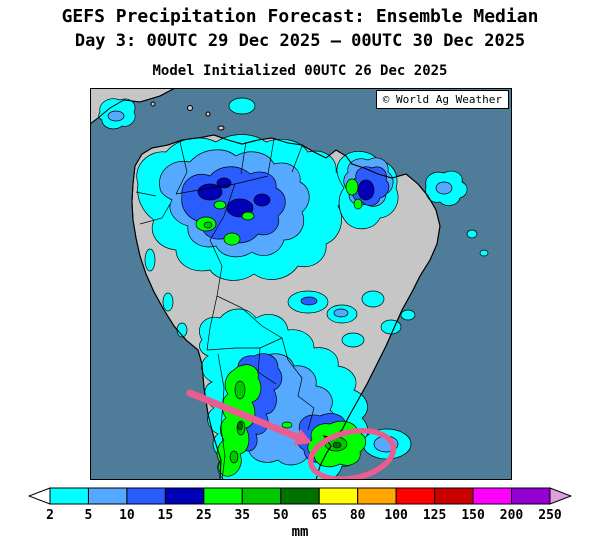 The width and height of the screenshot is (600, 548). I want to click on highlight-annotations, so click(291, 434).